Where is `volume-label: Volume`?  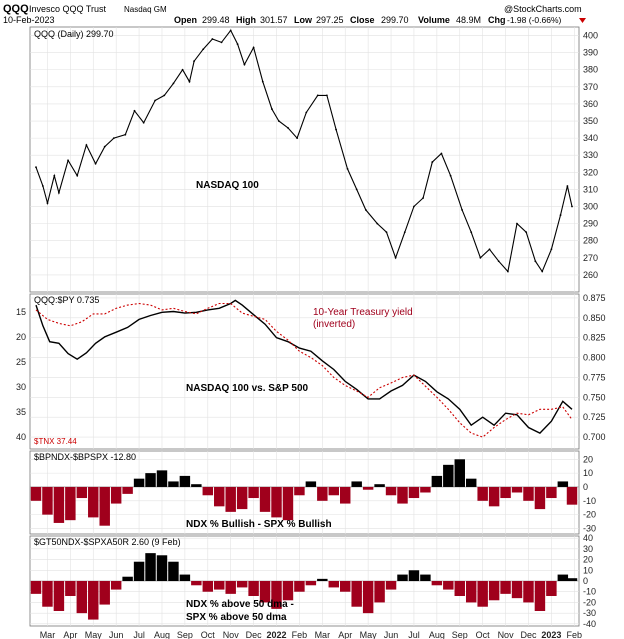
volume-label: Volume is located at coordinates (434, 20).